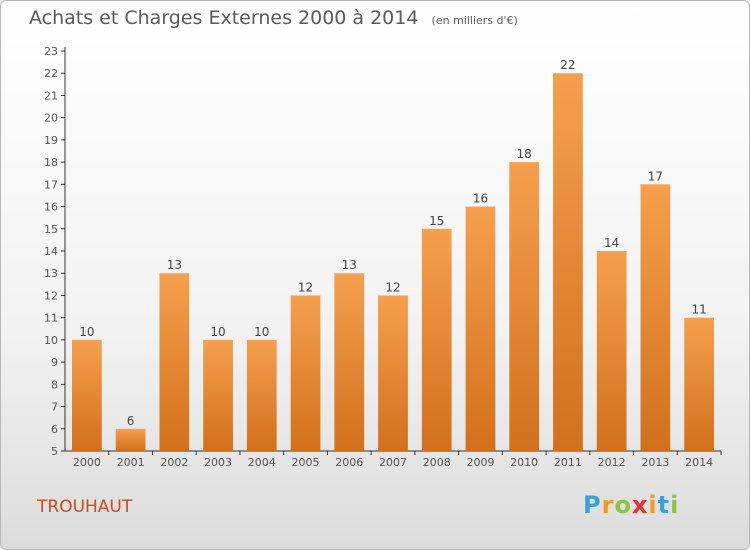 This screenshot has width=750, height=550. I want to click on x-tick-label: 2006, so click(349, 462).